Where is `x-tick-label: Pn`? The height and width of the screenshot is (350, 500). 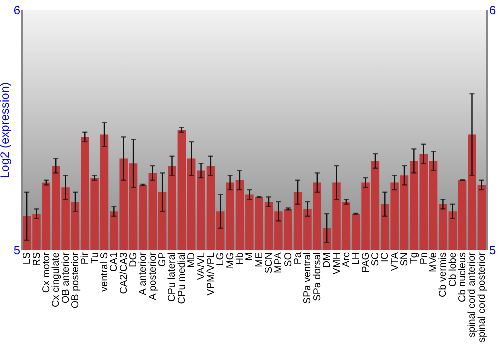
x-tick-label: Pn is located at coordinates (424, 258).